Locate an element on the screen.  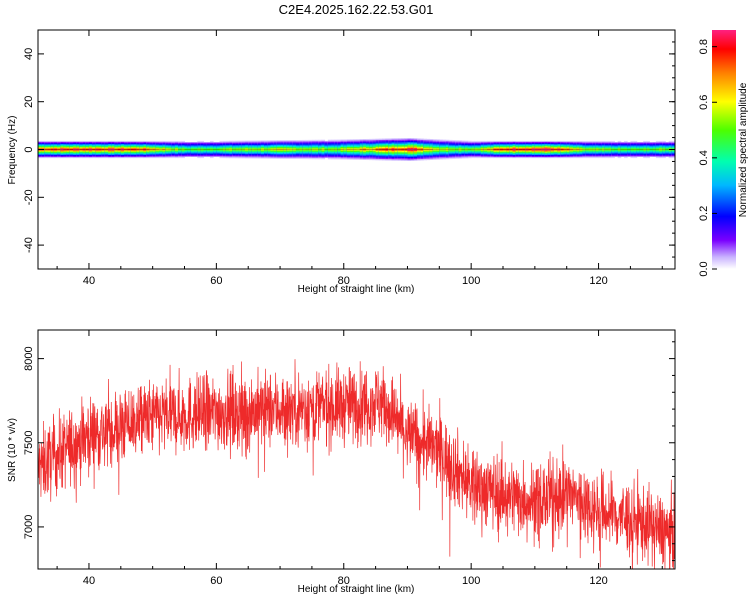
spectrogram-xtick-label: 40 is located at coordinates (89, 281).